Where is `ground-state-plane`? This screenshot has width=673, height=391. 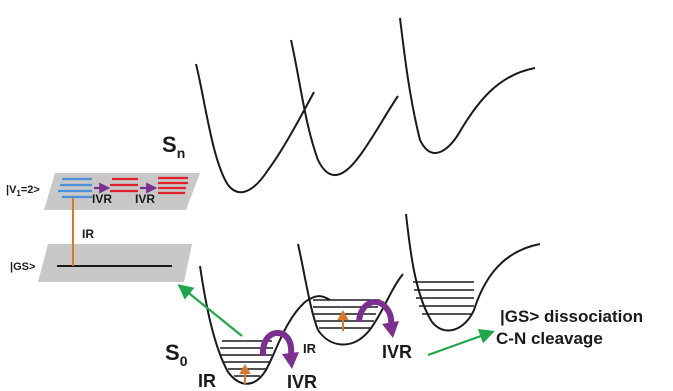
ground-state-plane is located at coordinates (115, 263).